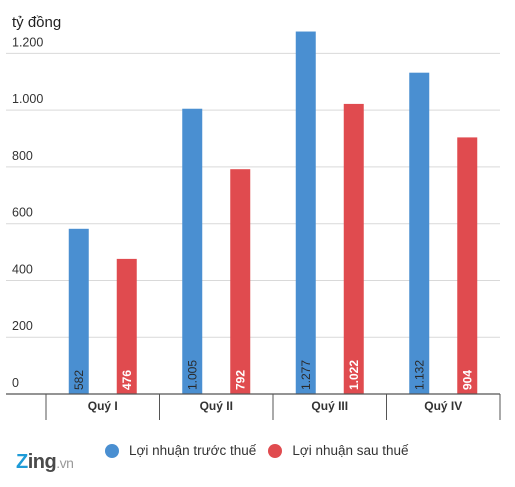 The height and width of the screenshot is (487, 515). Describe the element at coordinates (22, 269) in the screenshot. I see `y-tick-label: 400` at that location.